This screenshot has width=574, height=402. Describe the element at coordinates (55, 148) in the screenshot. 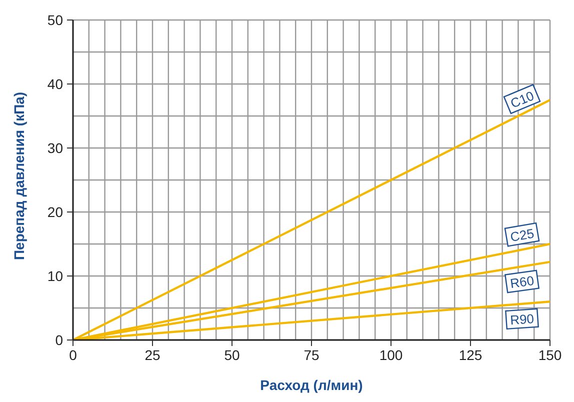

I see `y-tick-label: 30` at that location.